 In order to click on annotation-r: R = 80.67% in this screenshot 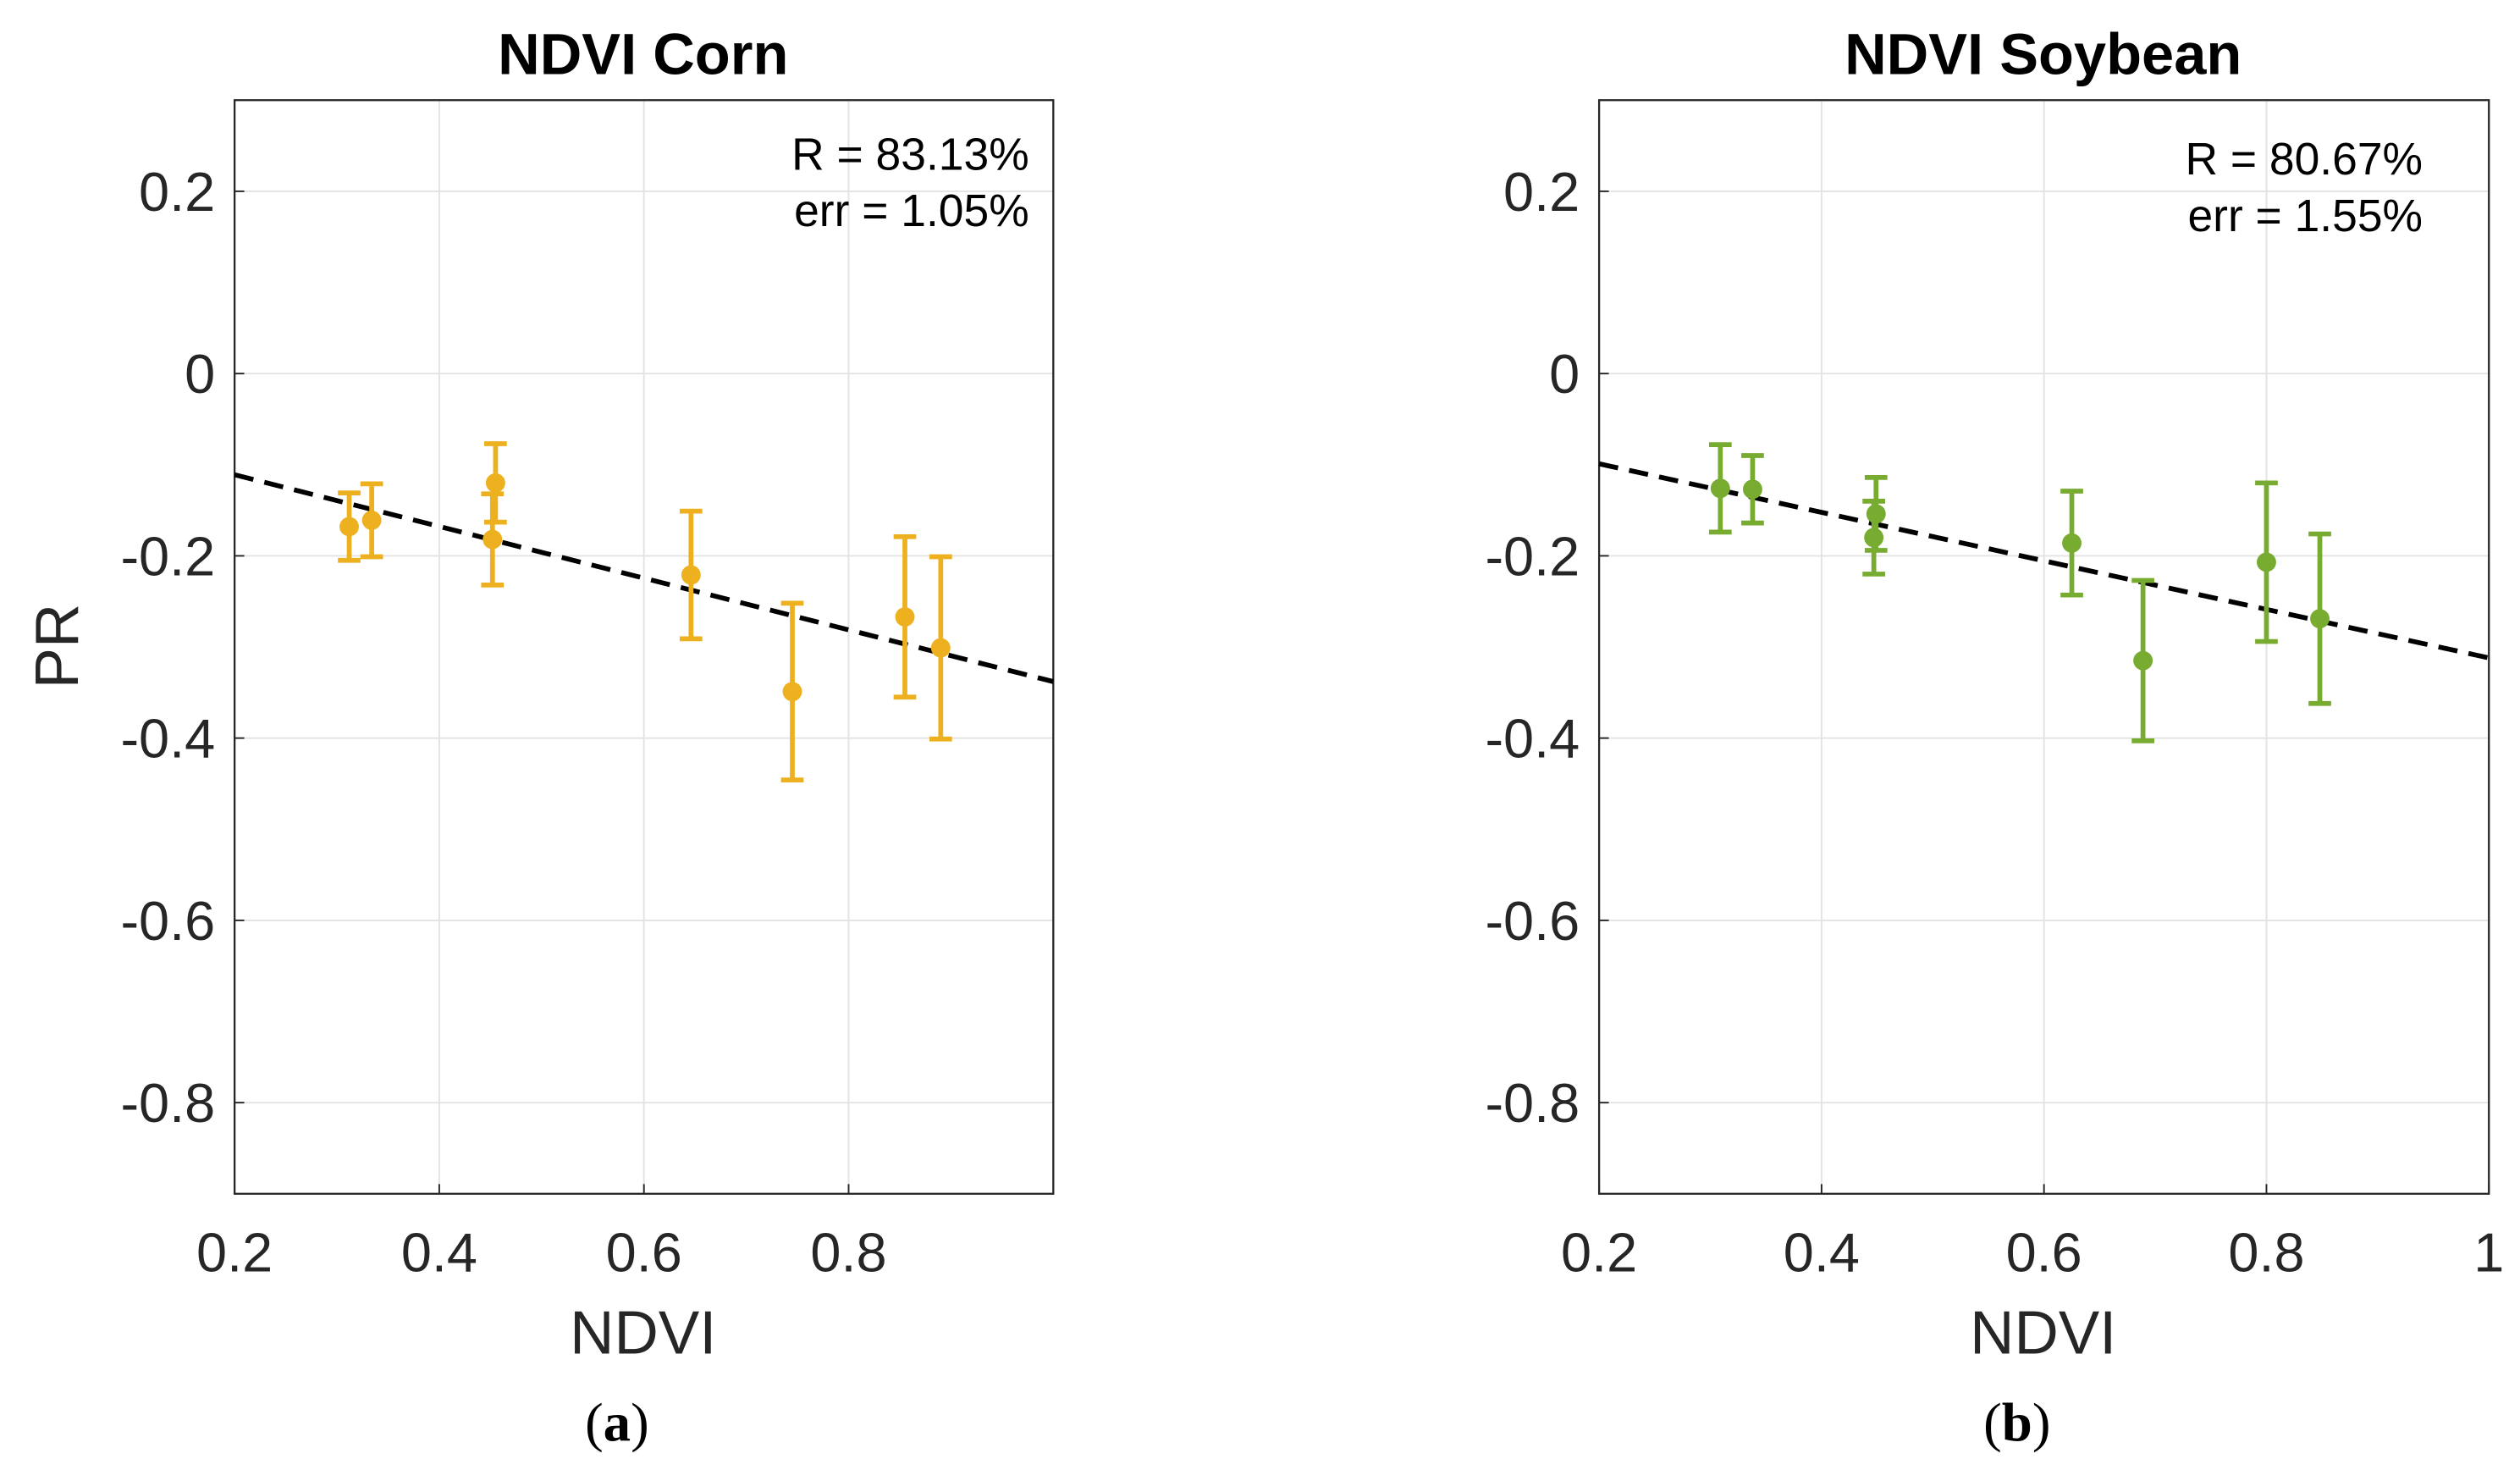, I will do `click(2304, 160)`.